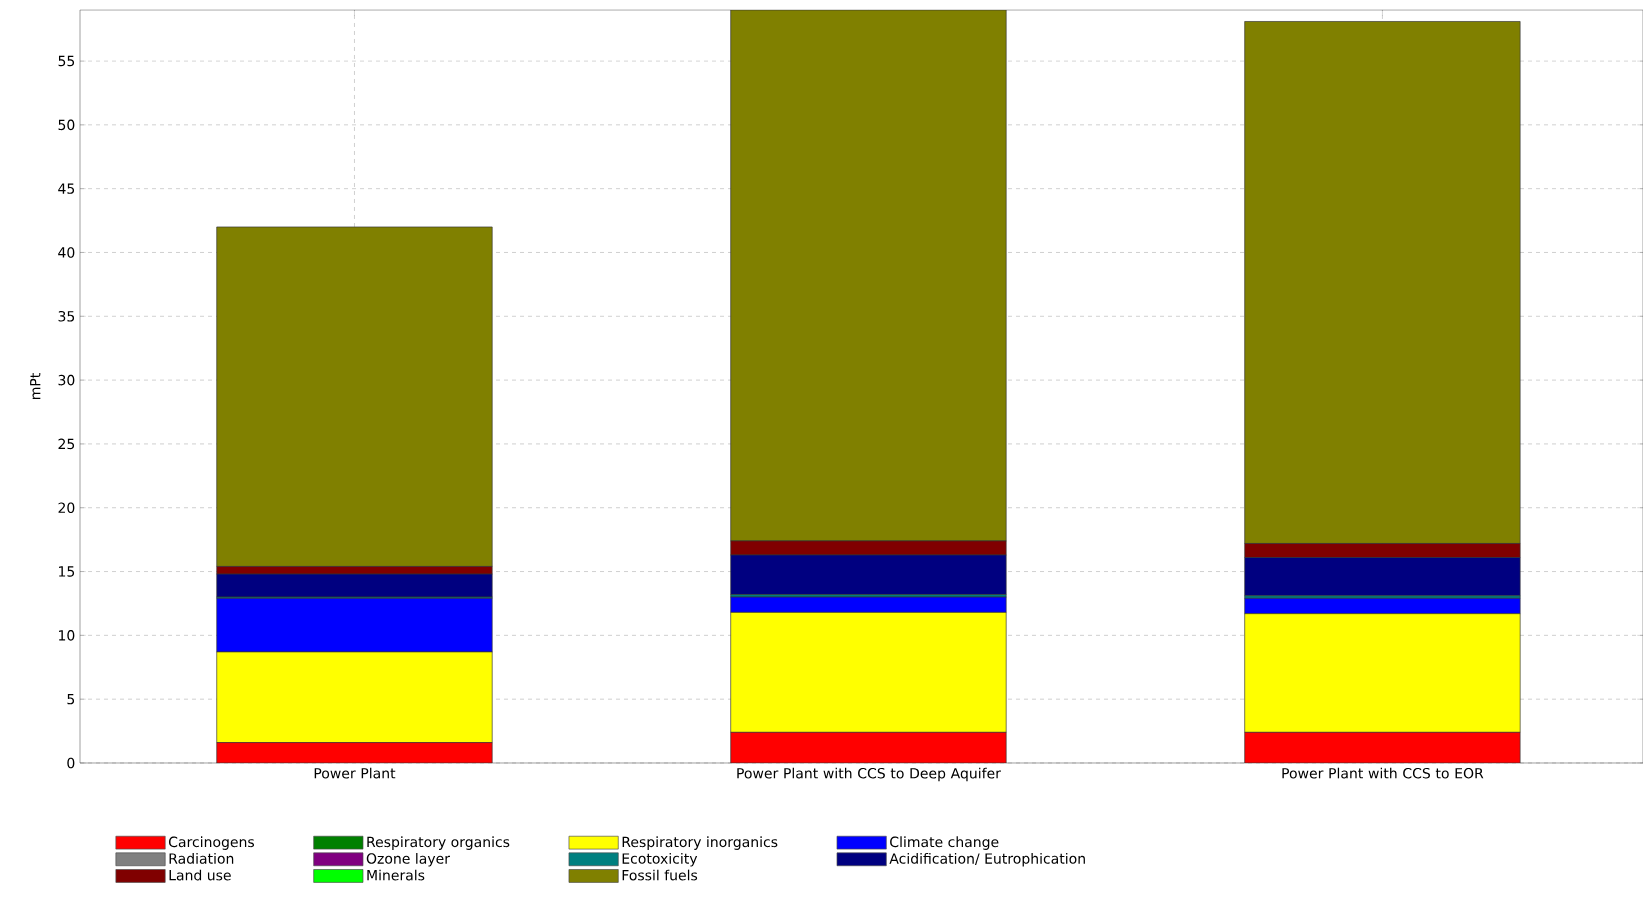 This screenshot has height=913, width=1643. Describe the element at coordinates (987, 860) in the screenshot. I see `legend-label: Acidification/ Eutrophication` at that location.